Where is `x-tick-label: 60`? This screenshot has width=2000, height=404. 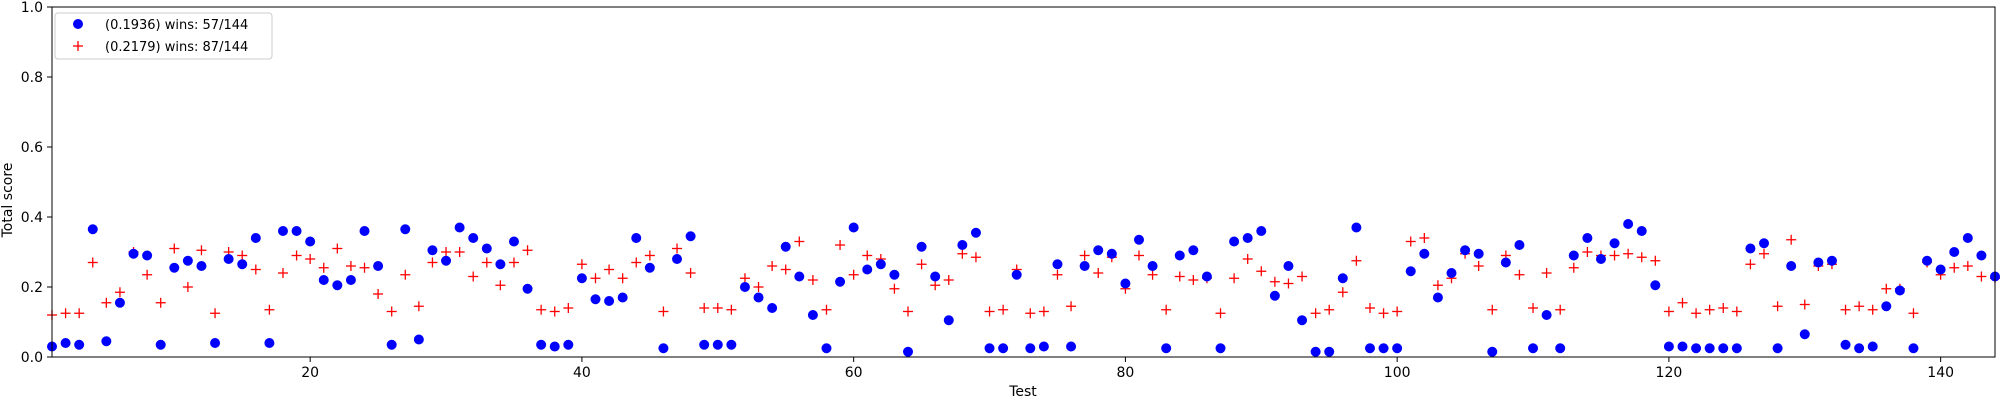 x-tick-label: 60 is located at coordinates (854, 373).